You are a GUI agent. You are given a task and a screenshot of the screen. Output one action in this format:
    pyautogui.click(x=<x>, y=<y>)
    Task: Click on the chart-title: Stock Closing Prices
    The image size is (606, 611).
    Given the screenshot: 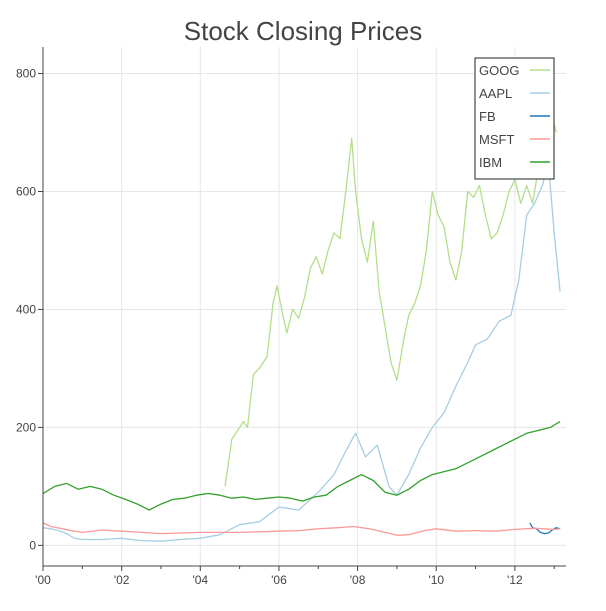 What is the action you would take?
    pyautogui.click(x=303, y=31)
    